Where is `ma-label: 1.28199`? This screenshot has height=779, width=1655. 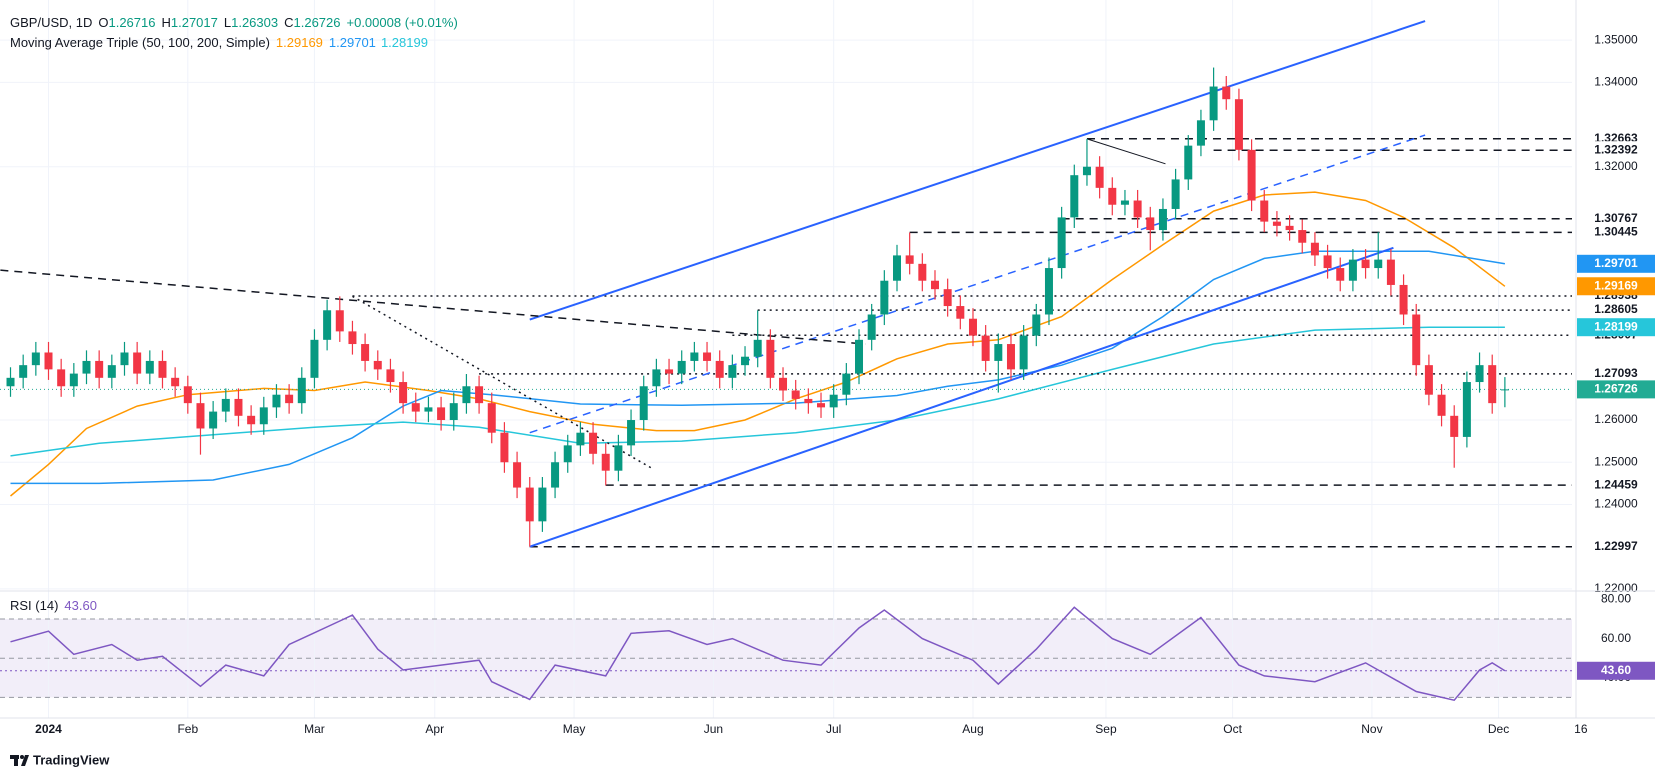
ma-label: 1.28199 is located at coordinates (1616, 326).